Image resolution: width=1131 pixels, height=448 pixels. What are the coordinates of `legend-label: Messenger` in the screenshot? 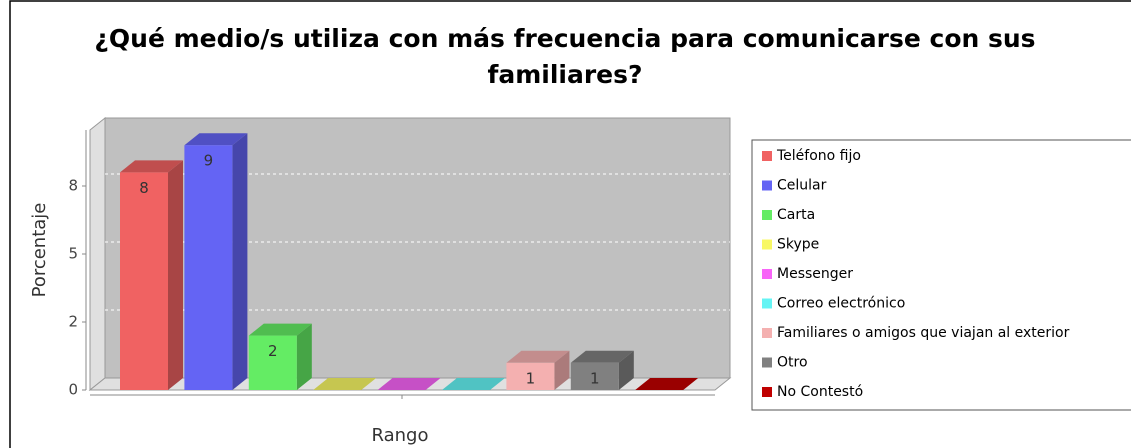 It's located at (815, 274).